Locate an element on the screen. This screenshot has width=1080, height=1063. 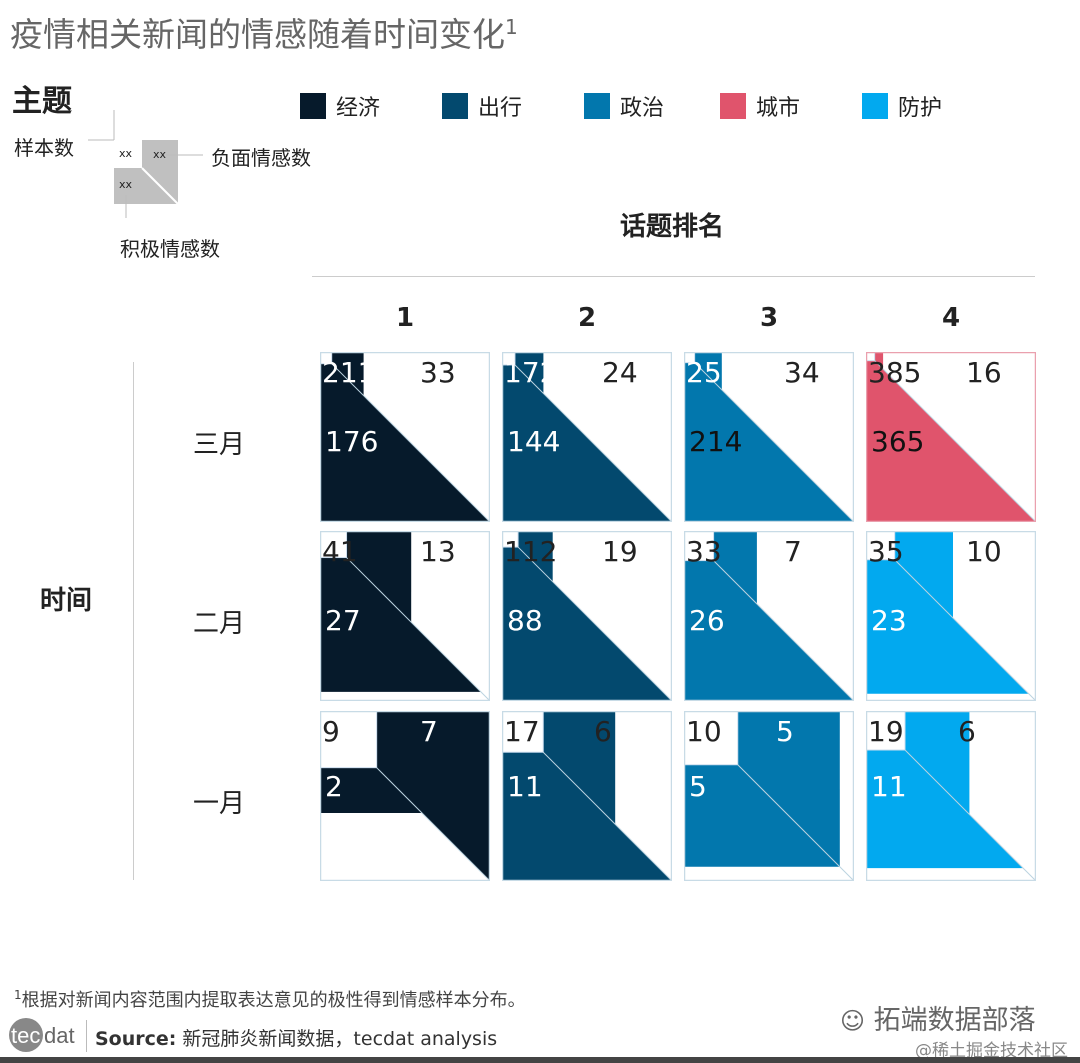
negative-count: 16 is located at coordinates (984, 372).